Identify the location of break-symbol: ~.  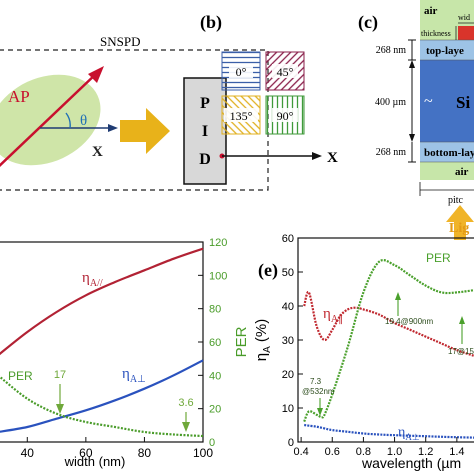
(428, 101).